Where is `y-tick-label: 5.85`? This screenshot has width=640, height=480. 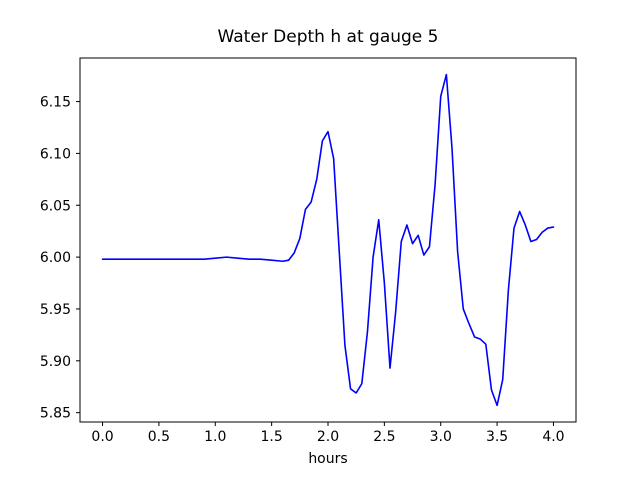 y-tick-label: 5.85 is located at coordinates (55, 414).